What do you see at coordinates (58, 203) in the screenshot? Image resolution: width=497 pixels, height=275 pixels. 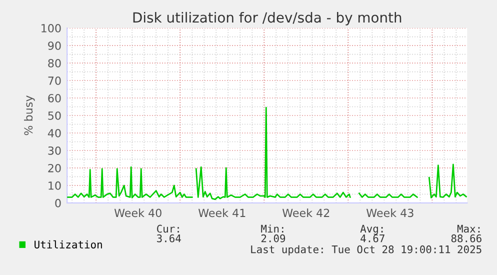 I see `y-tick-label: 0` at bounding box center [58, 203].